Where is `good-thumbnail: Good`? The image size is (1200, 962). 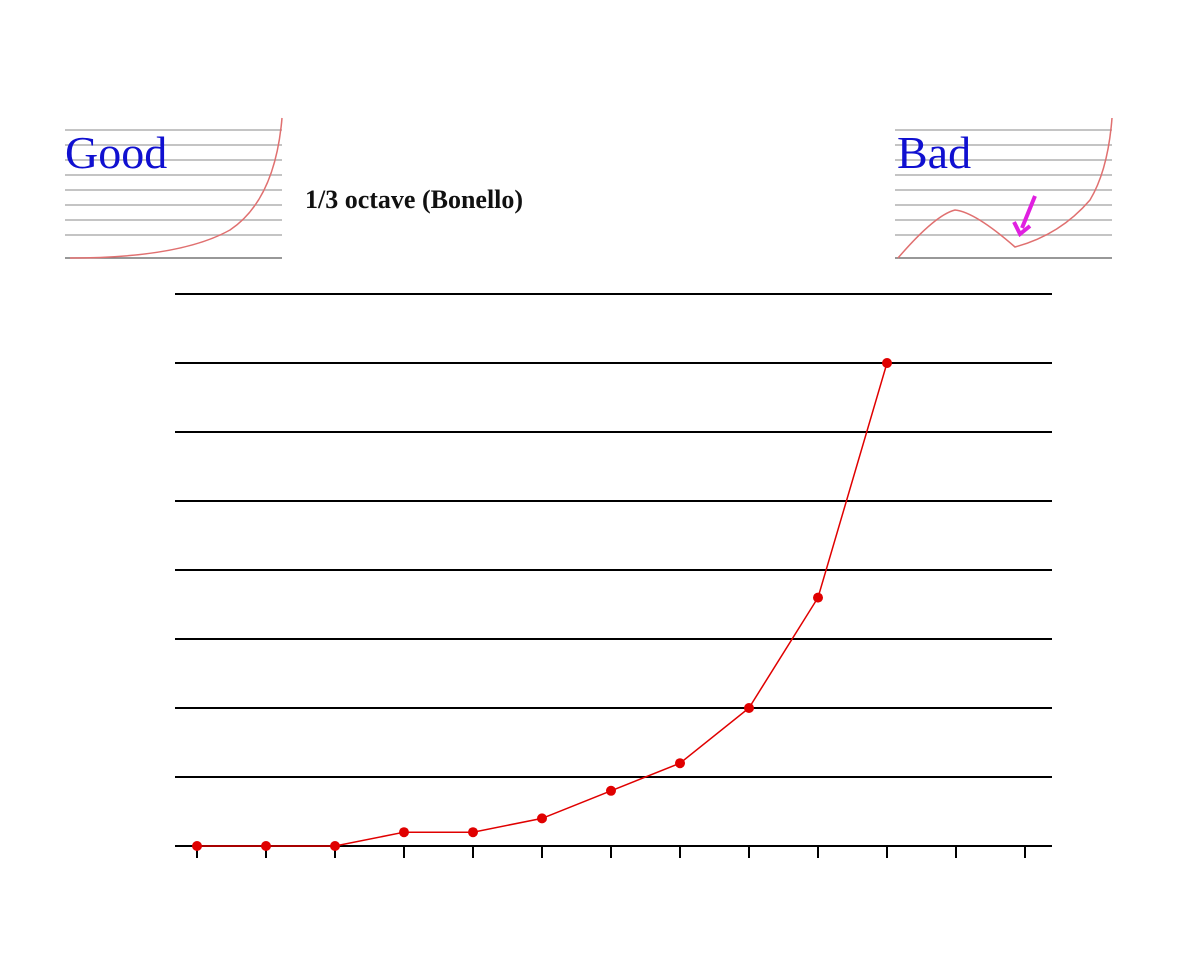 good-thumbnail: Good is located at coordinates (174, 188).